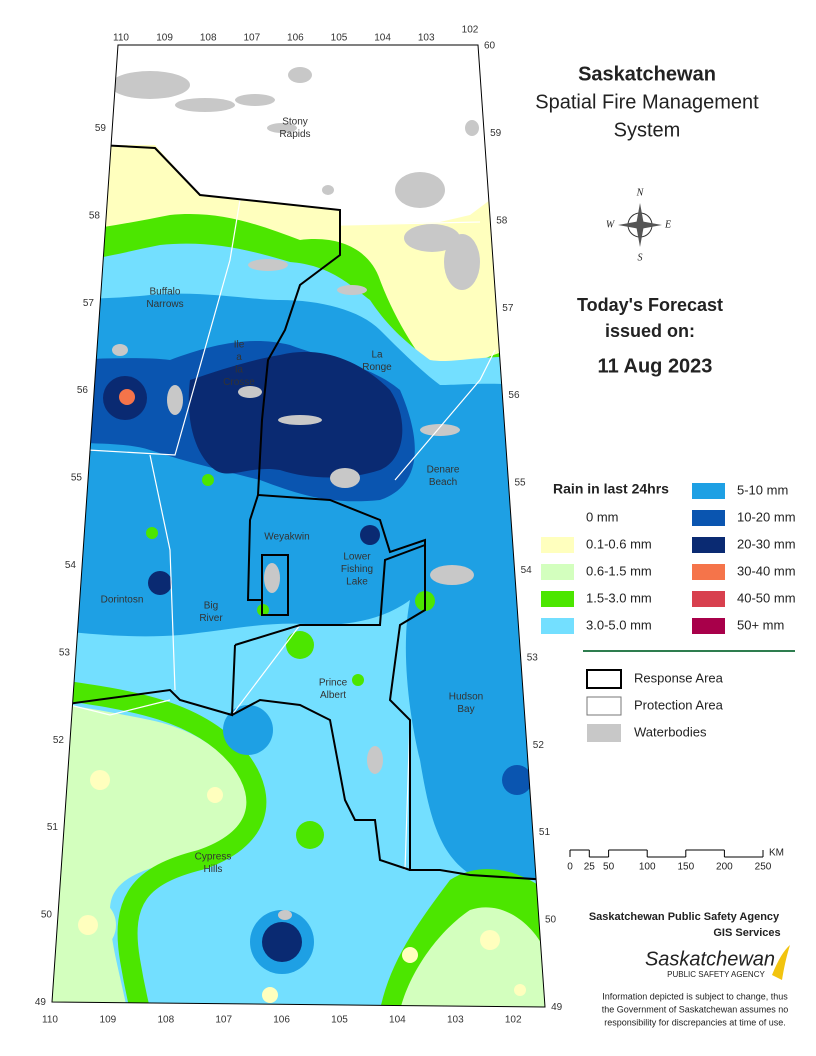 The height and width of the screenshot is (1056, 816). I want to click on place-label: River, so click(211, 618).